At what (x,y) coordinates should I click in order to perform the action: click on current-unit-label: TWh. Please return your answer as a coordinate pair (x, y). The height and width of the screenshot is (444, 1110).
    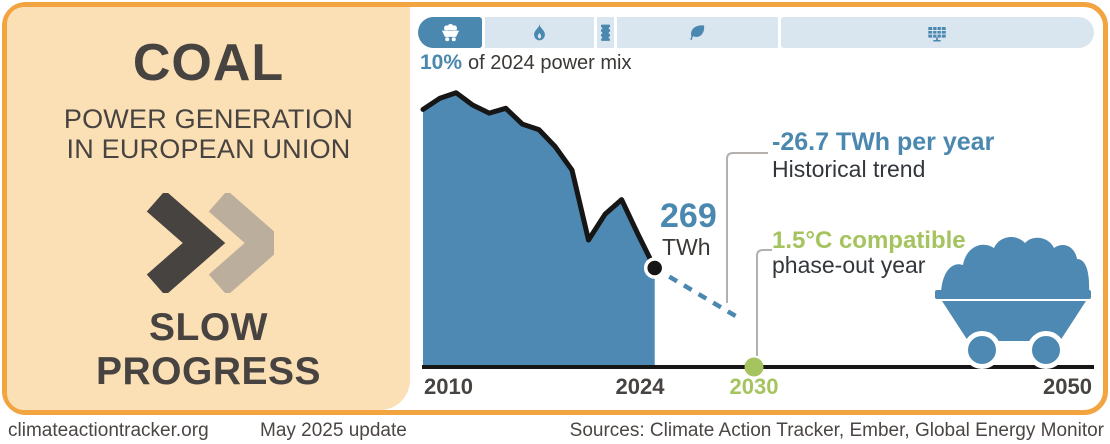
    Looking at the image, I should click on (686, 247).